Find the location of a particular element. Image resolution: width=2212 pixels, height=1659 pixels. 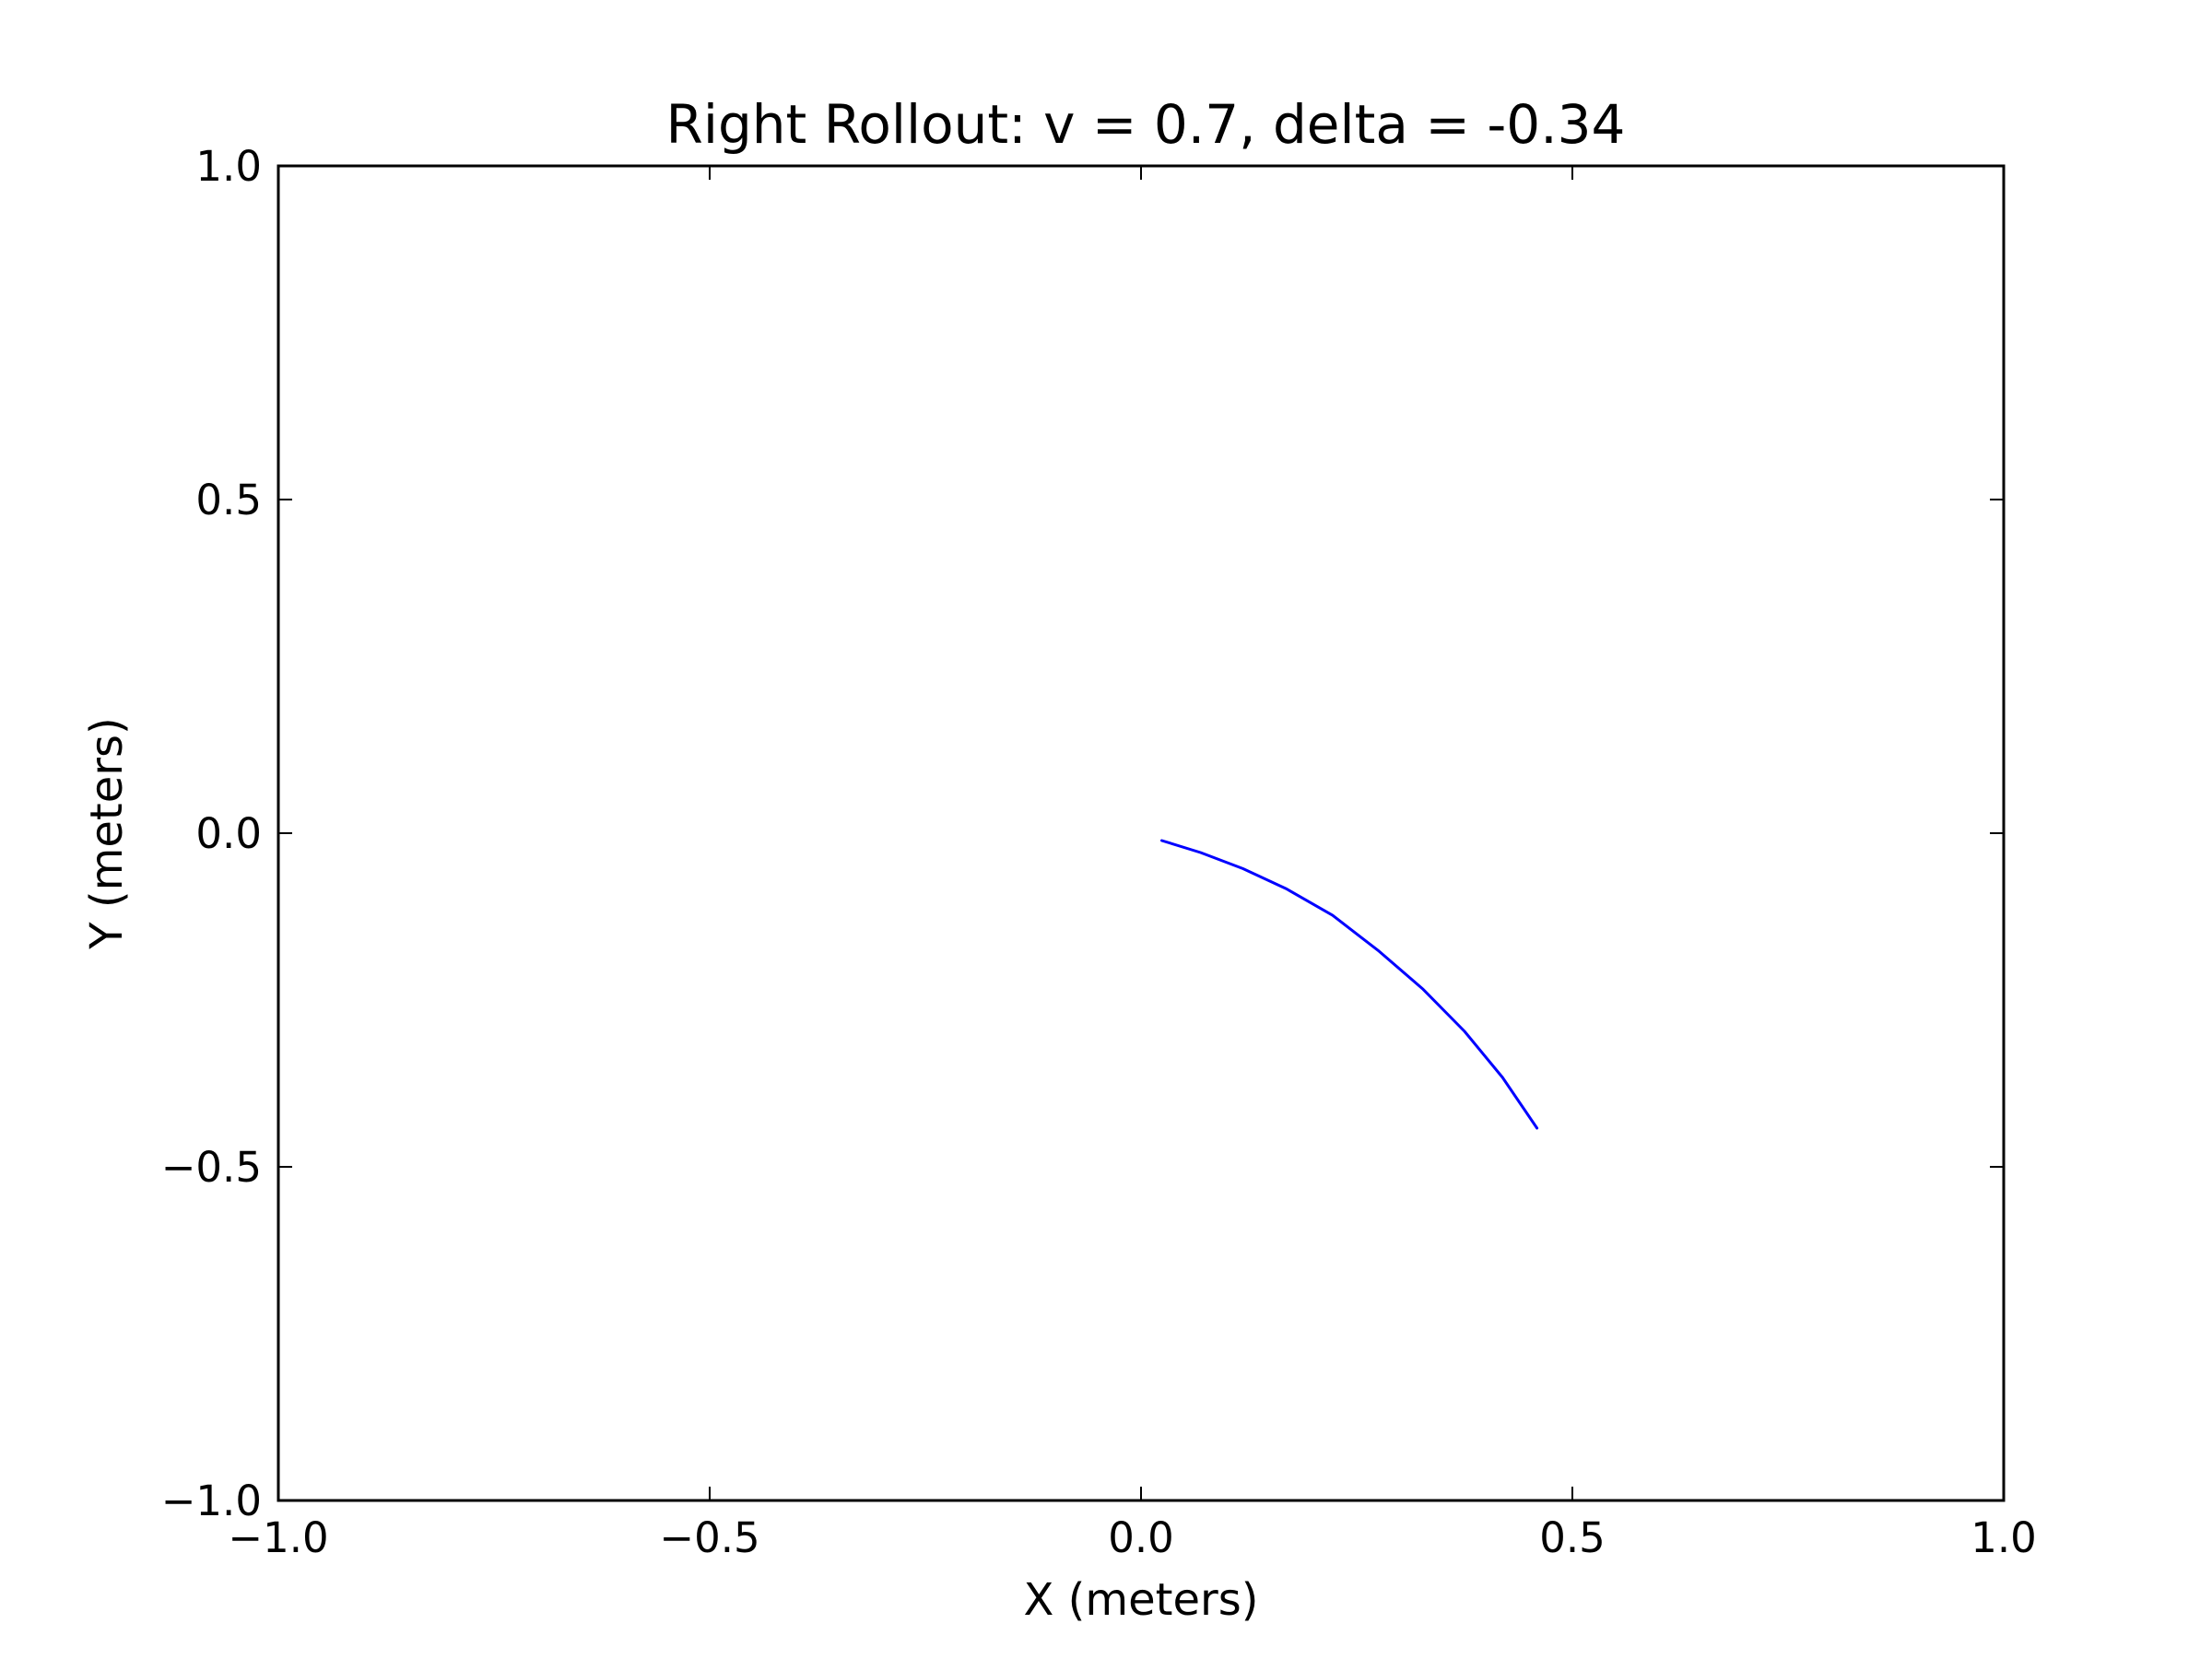

y-tick-label: 0.5 is located at coordinates (228, 500).